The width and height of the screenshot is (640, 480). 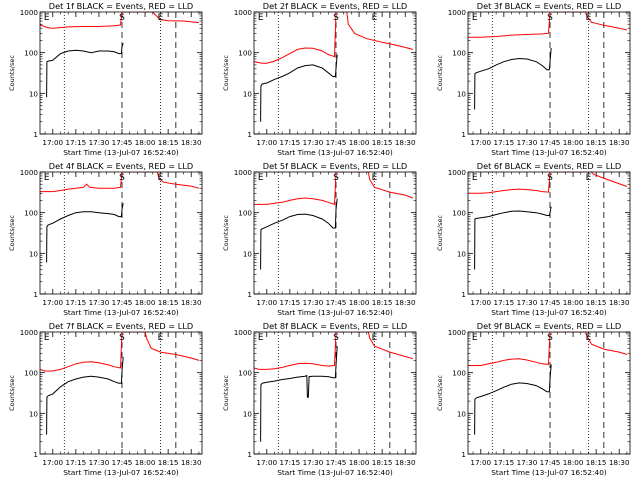 I want to click on panel-title: Det 6f BLACK = Events, RED = LLD, so click(x=549, y=166).